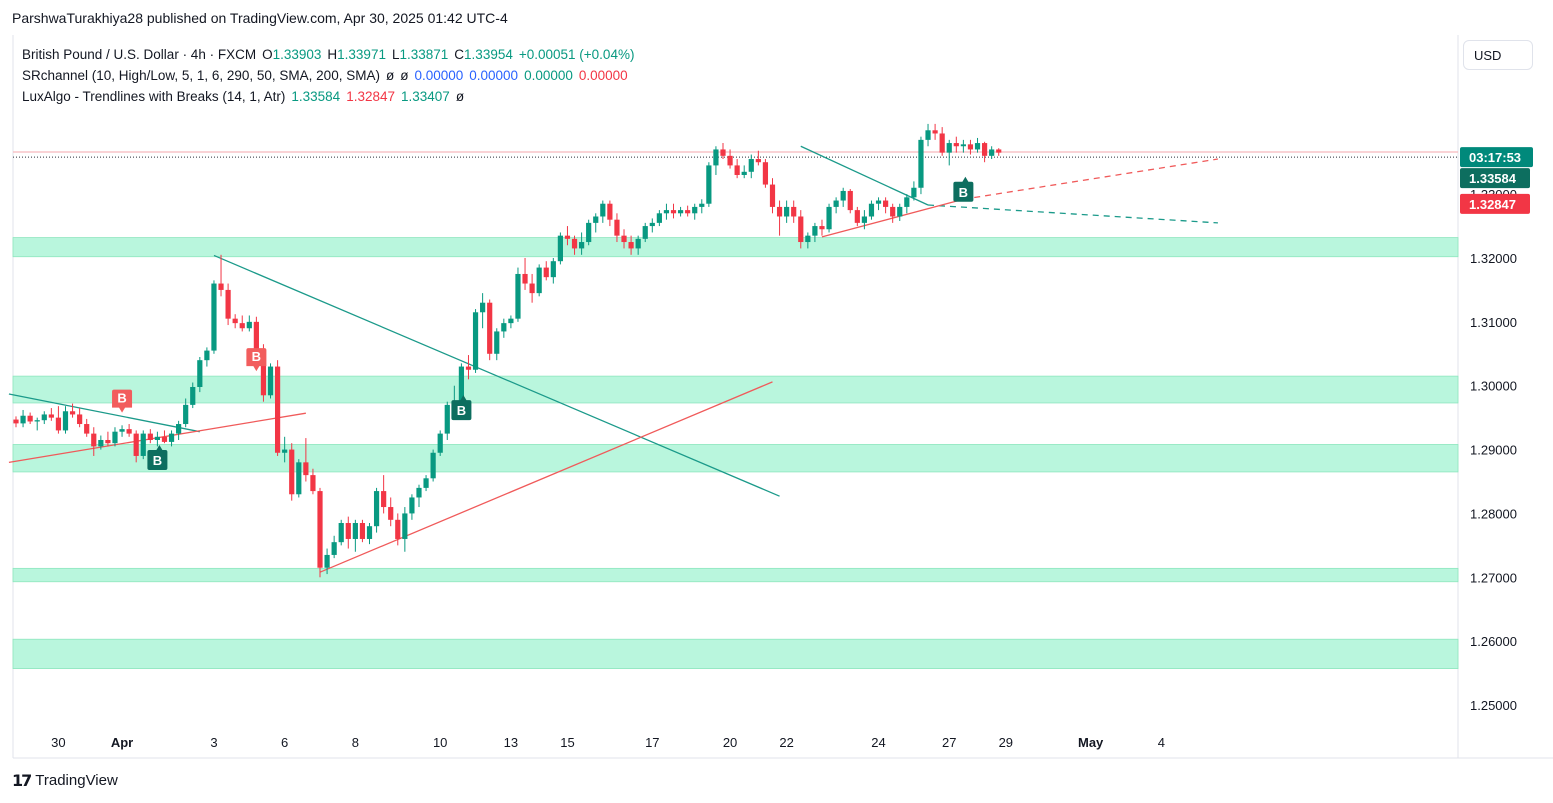 The height and width of the screenshot is (803, 1553). Describe the element at coordinates (139, 54) in the screenshot. I see `symbol-name: British Pound / U.S. Dollar · 4h · FXCM` at that location.